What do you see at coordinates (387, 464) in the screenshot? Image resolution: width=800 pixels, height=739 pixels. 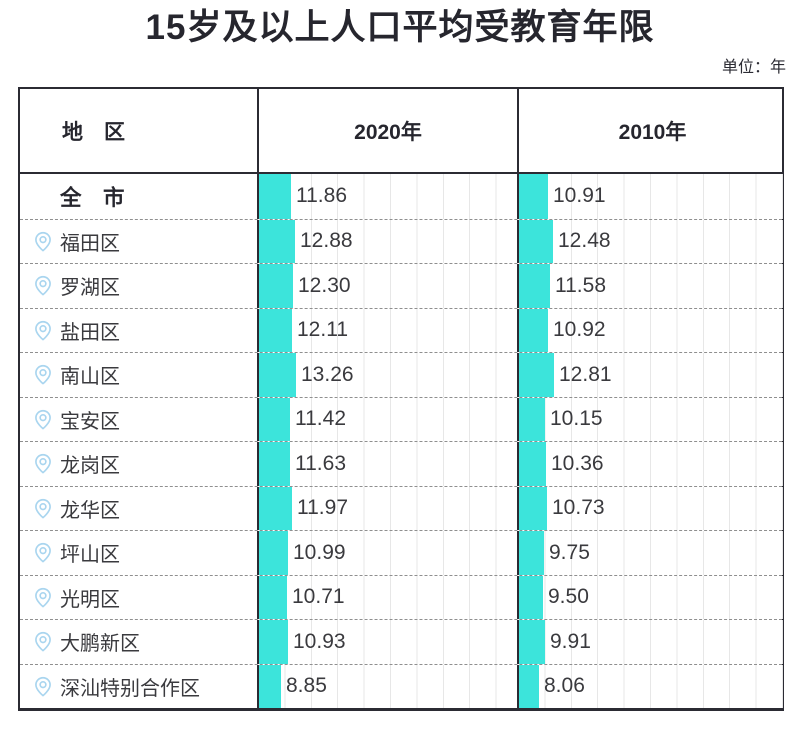 I see `chart-cell-2020: 11.63` at bounding box center [387, 464].